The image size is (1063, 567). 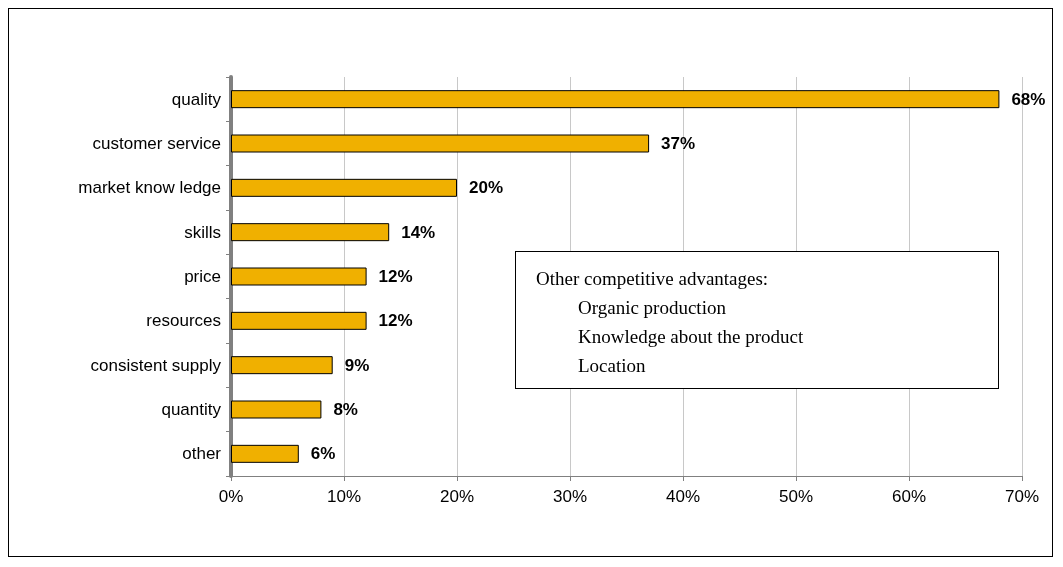 I want to click on data-label: 68%, so click(x=1028, y=99).